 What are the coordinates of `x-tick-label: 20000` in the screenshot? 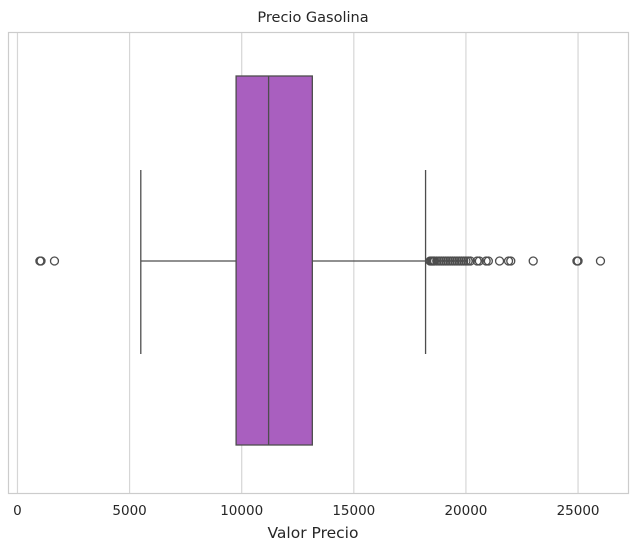 It's located at (465, 511).